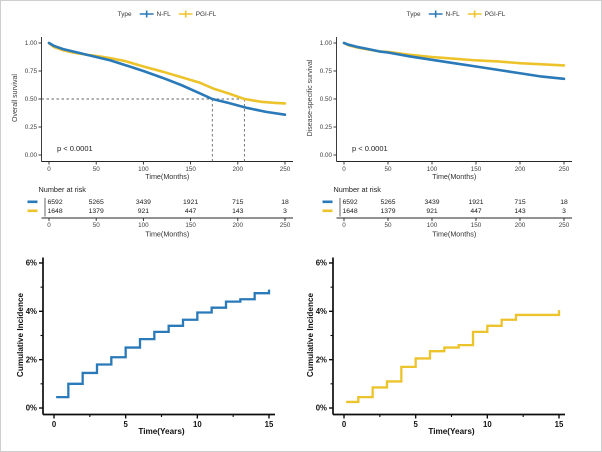  Describe the element at coordinates (125, 424) in the screenshot. I see `svg-text: 5` at that location.